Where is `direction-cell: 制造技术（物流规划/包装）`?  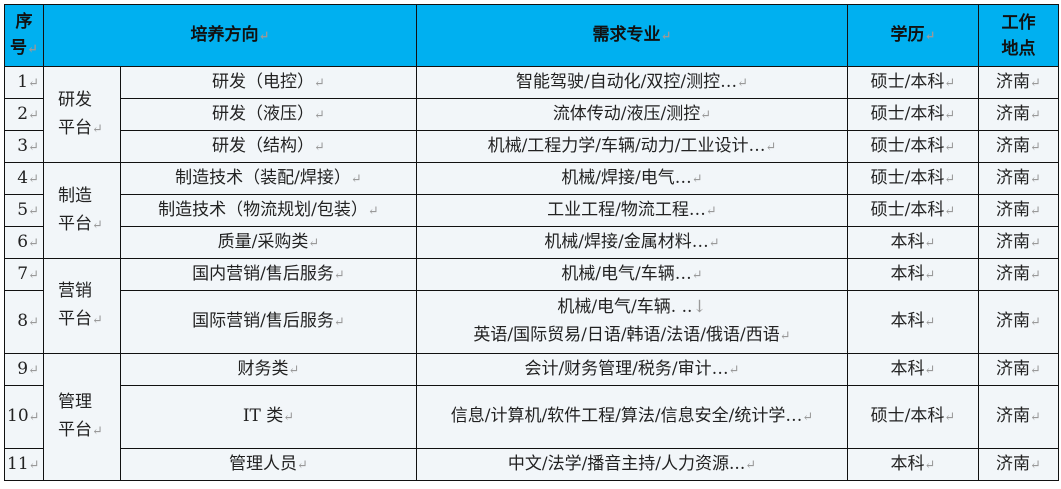
direction-cell: 制造技术（物流规划/包装） is located at coordinates (268, 210).